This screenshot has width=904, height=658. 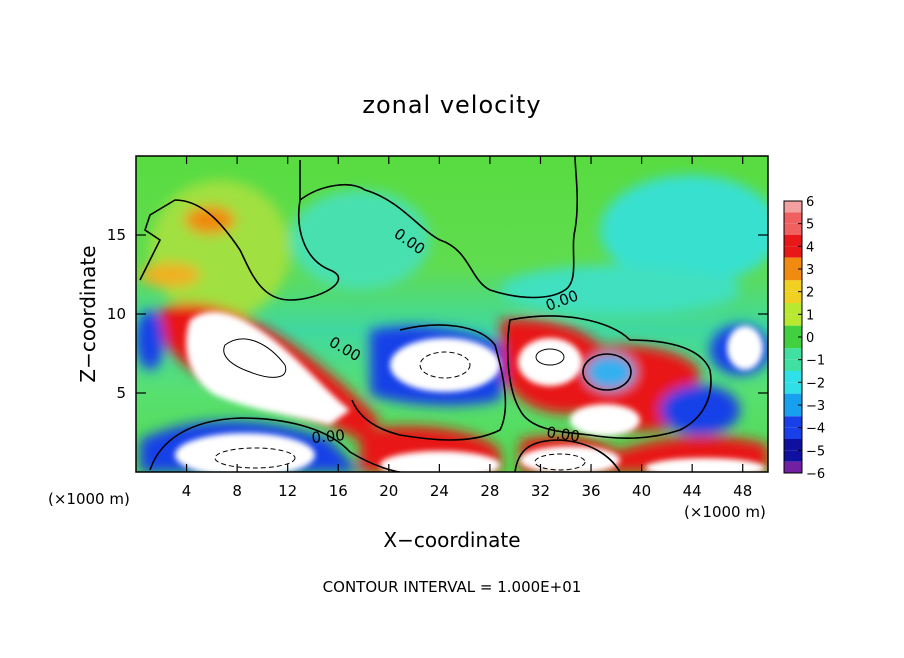 I want to click on x-tick-label: 20, so click(x=388, y=491).